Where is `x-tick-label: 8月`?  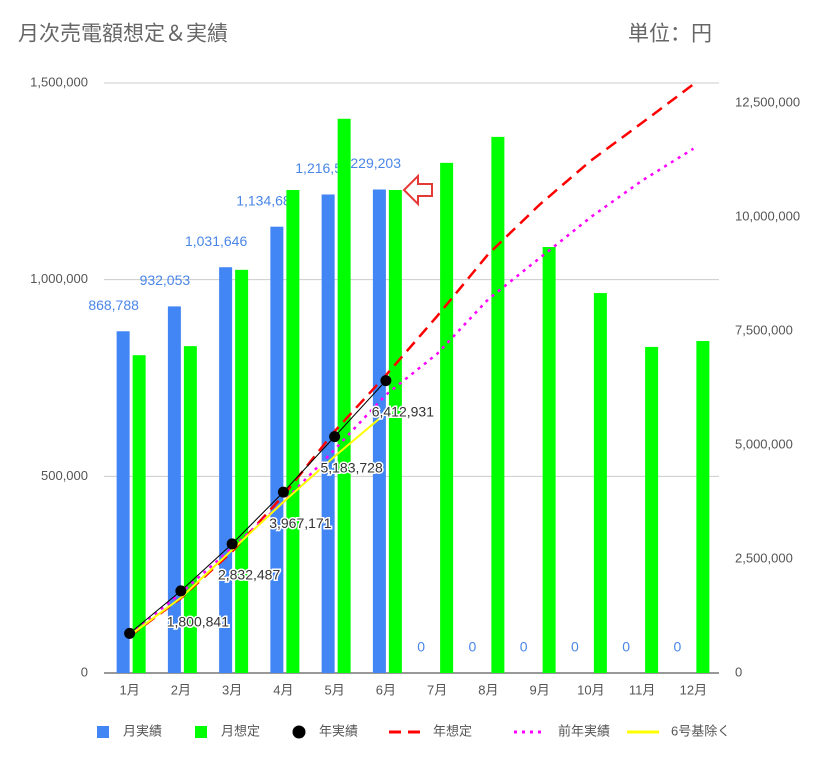 x-tick-label: 8月 is located at coordinates (488, 689).